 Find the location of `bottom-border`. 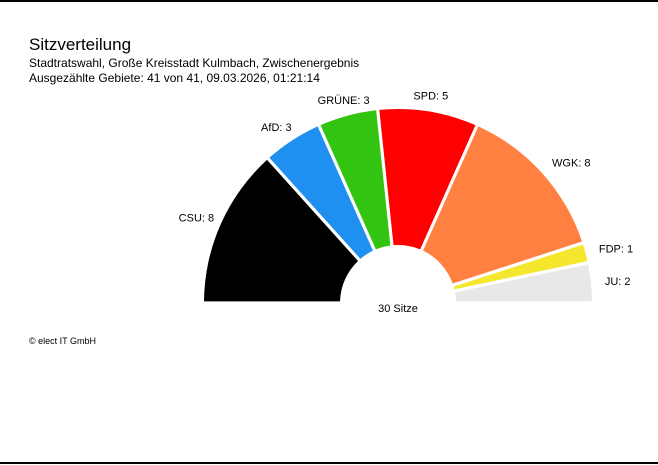

bottom-border is located at coordinates (329, 463).